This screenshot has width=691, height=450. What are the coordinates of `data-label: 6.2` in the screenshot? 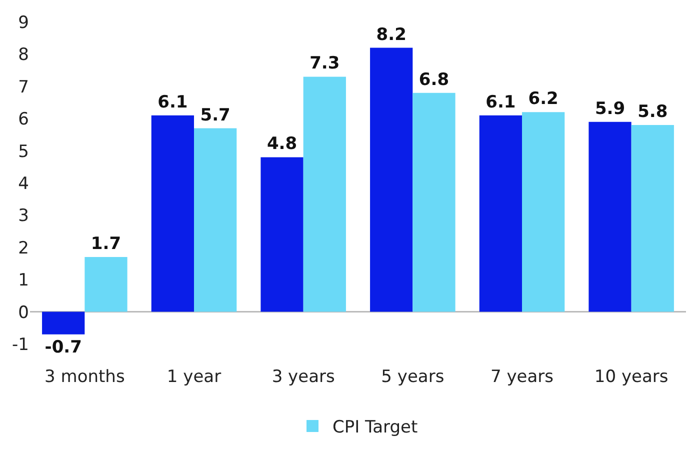 It's located at (543, 99).